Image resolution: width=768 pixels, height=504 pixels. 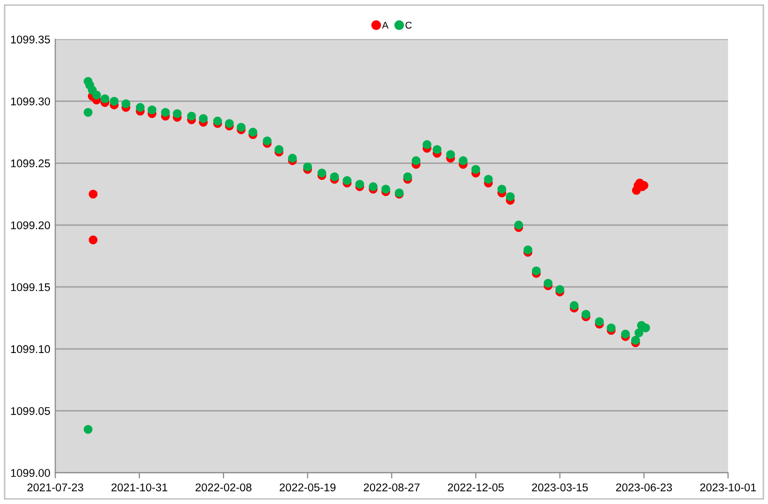 I want to click on x-tick-label: 2022-08-27, so click(x=392, y=487).